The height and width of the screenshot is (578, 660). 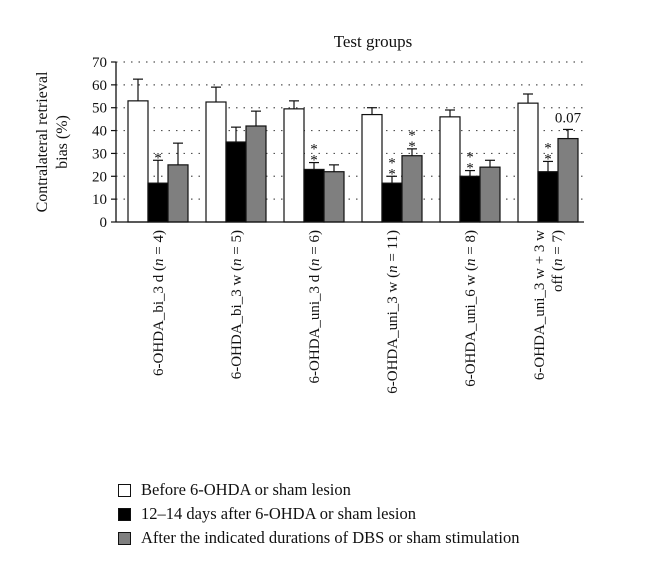 I want to click on x-tick-label: 6-OHDA_bi_3 w (n = 5), so click(x=237, y=304).